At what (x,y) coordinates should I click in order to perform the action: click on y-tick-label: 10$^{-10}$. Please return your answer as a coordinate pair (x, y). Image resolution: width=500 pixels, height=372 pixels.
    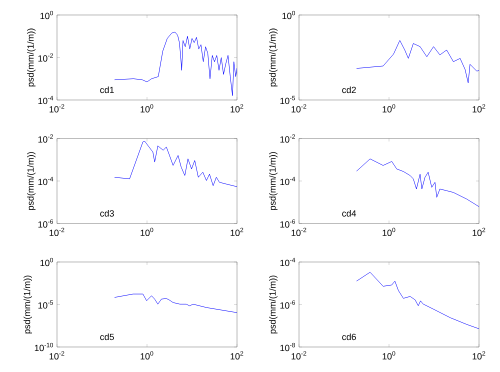
    Looking at the image, I should click on (44, 347).